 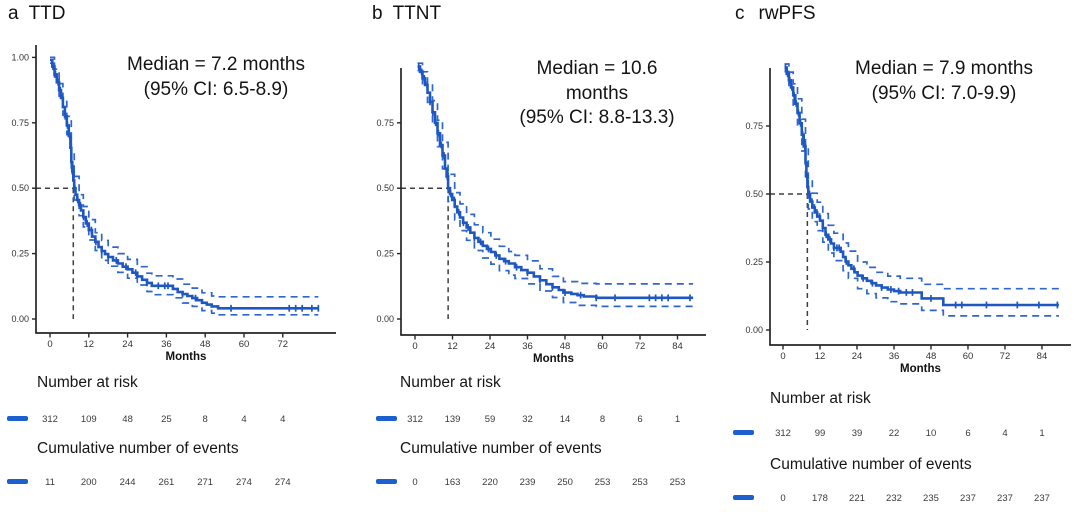 What do you see at coordinates (205, 482) in the screenshot?
I see `event-count: 271` at bounding box center [205, 482].